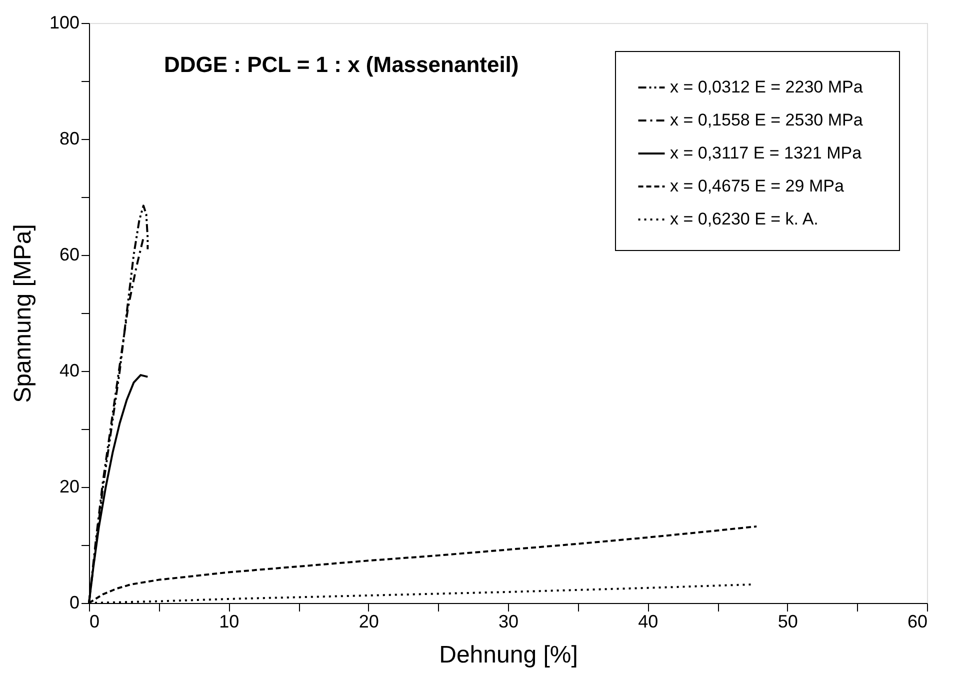  I want to click on x-tick-label: 40, so click(648, 622).